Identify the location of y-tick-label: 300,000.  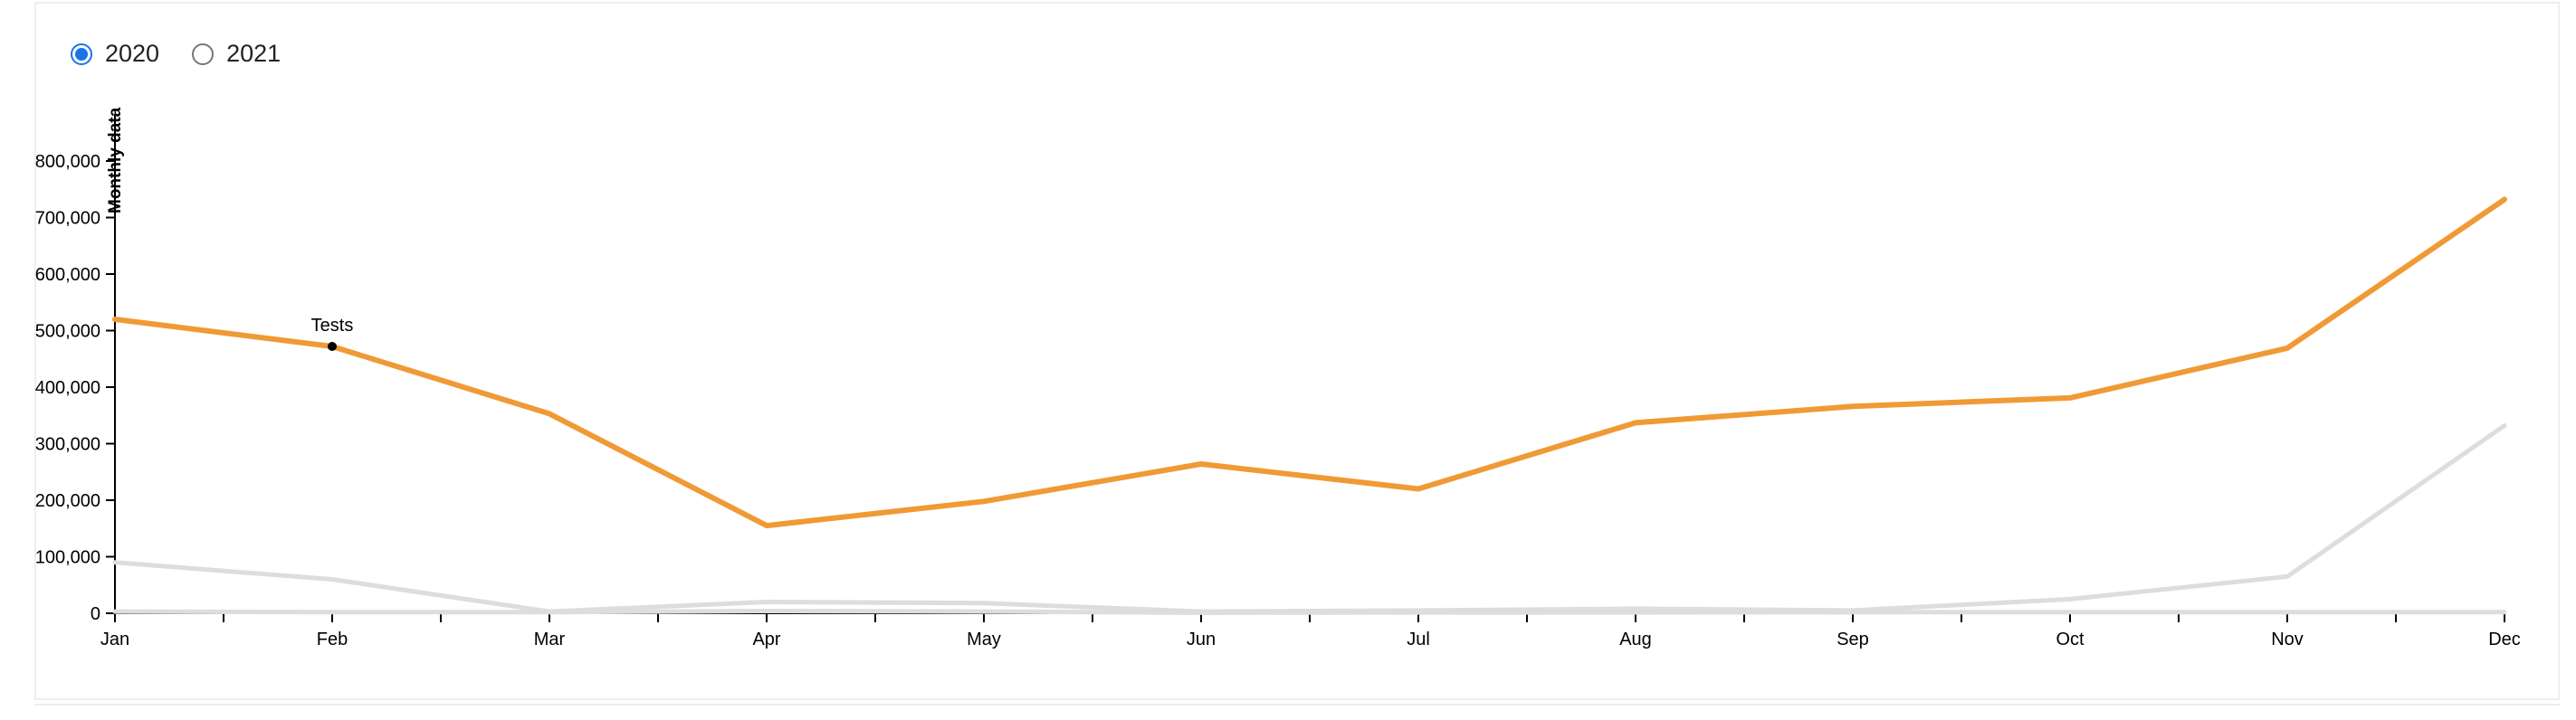
(67, 445).